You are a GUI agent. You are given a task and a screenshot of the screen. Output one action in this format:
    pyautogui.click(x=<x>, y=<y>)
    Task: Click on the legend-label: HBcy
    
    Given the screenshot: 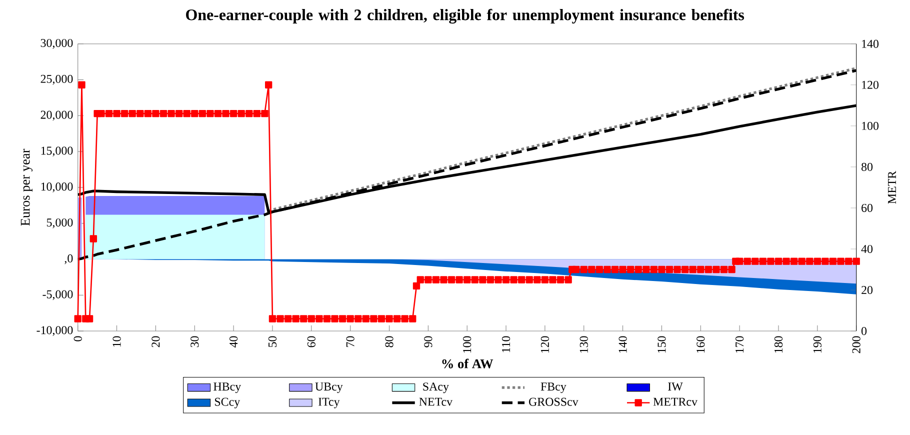 What is the action you would take?
    pyautogui.click(x=228, y=388)
    